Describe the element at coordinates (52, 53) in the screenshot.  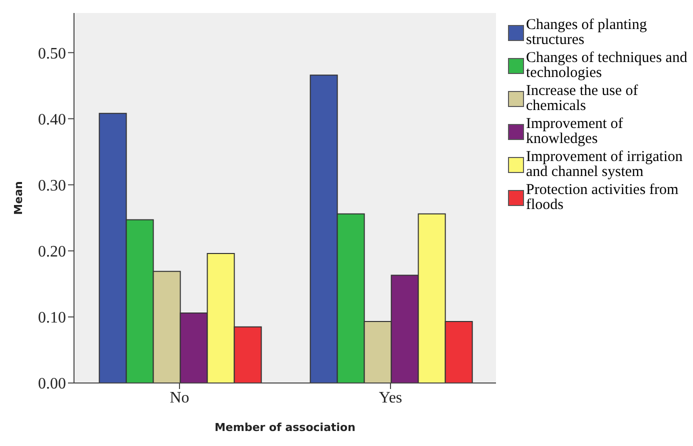
I see `y-tick-label: 0.50` at that location.